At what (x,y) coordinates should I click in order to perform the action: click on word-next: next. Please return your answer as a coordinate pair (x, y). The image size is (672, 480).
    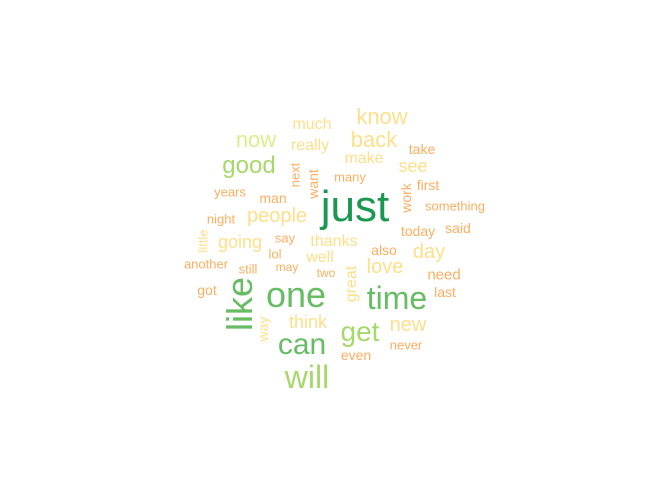
    Looking at the image, I should click on (295, 175).